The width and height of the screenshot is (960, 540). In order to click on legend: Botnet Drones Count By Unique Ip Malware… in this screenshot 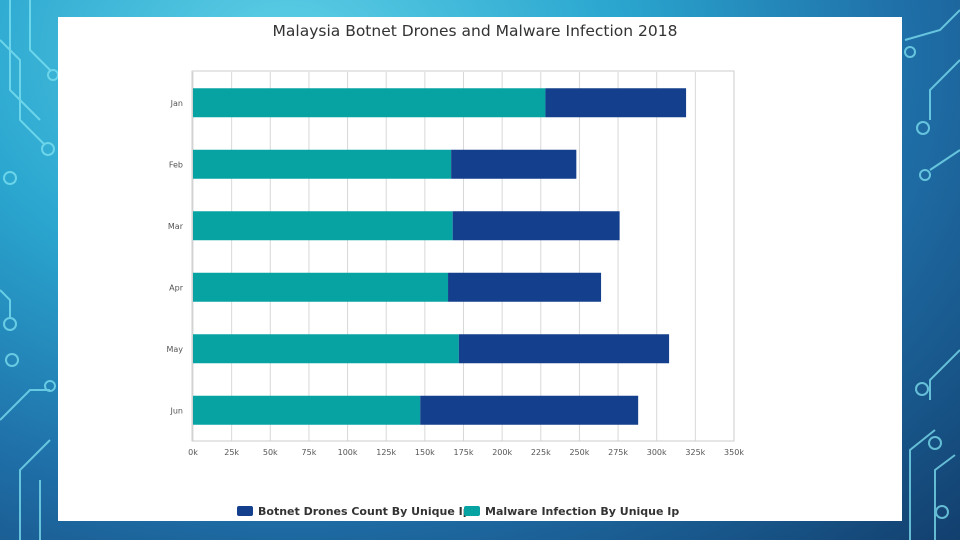, I will do `click(458, 511)`.